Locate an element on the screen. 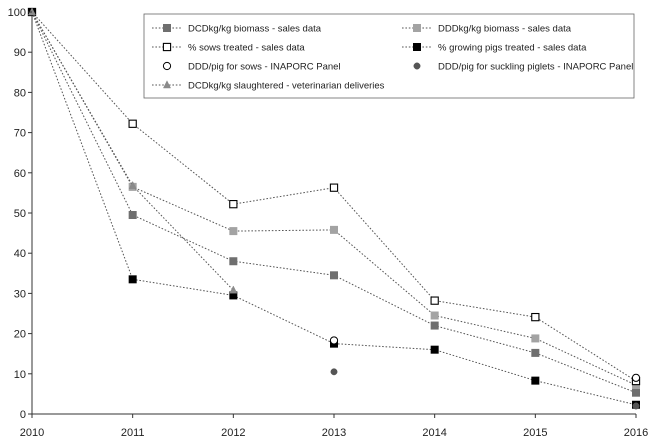 This screenshot has width=654, height=441. y-tick-label: 60 is located at coordinates (20, 174).